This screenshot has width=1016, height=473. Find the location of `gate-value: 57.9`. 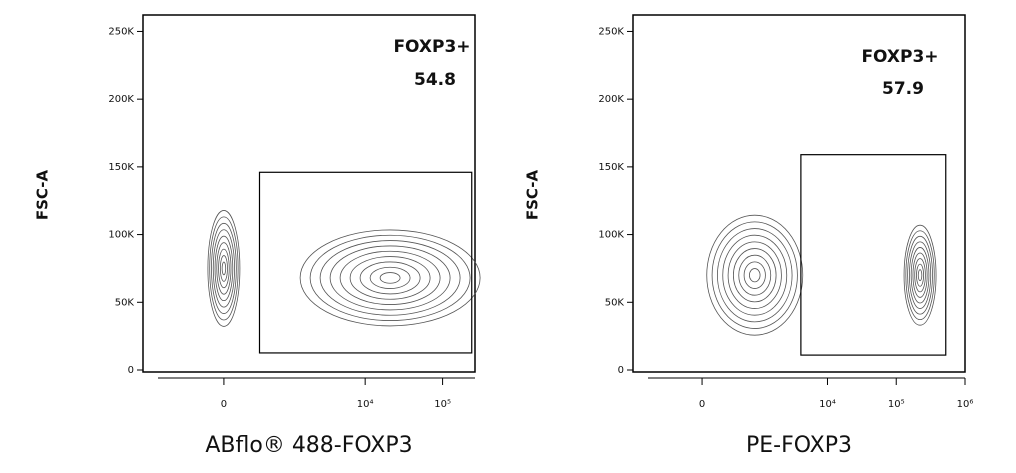

gate-value: 57.9 is located at coordinates (903, 89).